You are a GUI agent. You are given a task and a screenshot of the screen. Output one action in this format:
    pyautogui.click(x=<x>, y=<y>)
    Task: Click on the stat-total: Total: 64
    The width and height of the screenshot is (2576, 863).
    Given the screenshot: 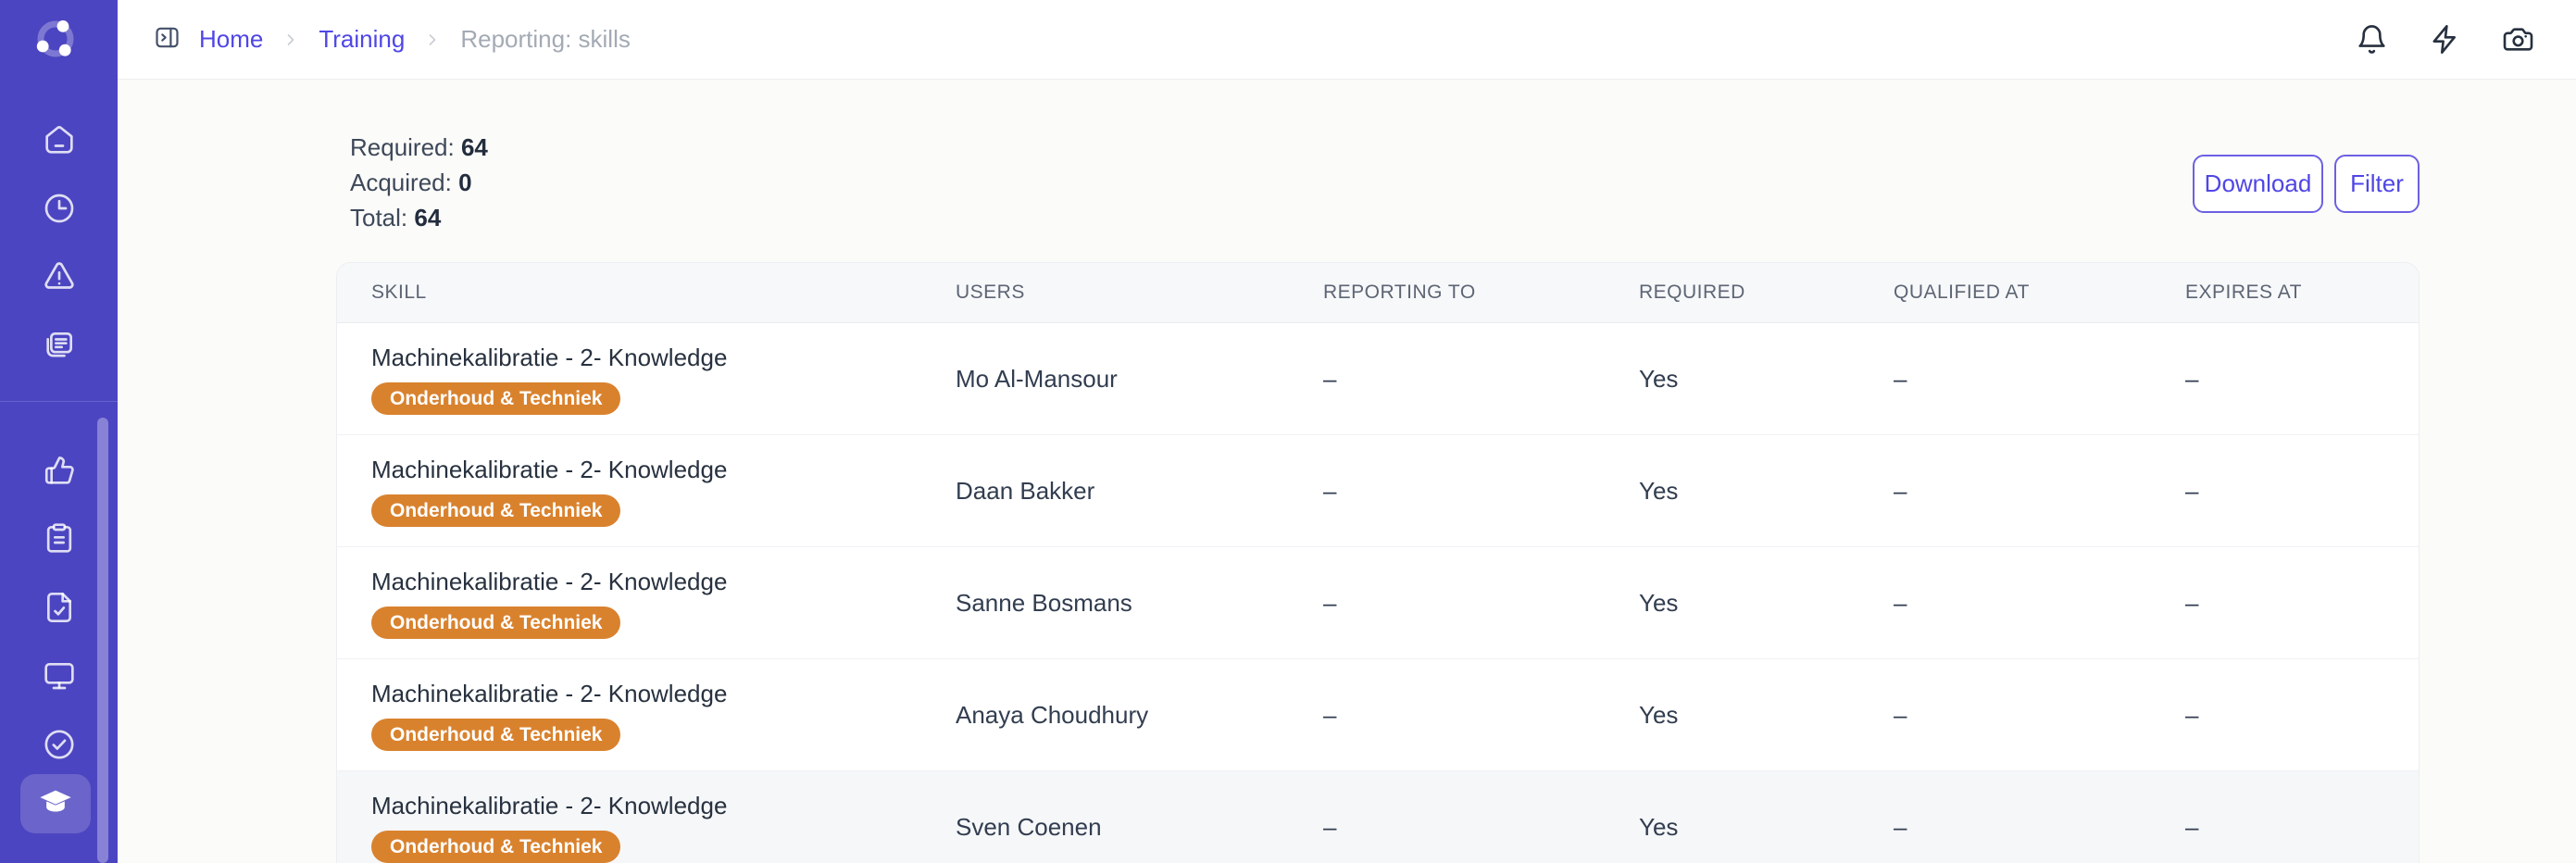 What is the action you would take?
    pyautogui.click(x=419, y=217)
    